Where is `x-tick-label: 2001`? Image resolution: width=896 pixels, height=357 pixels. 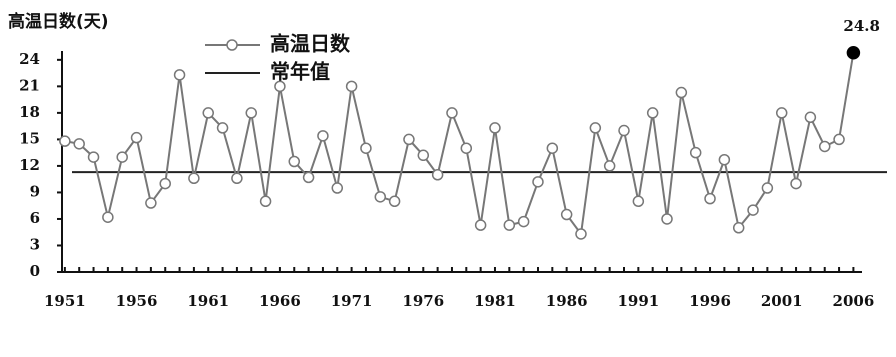
x-tick-label: 2001 is located at coordinates (782, 301).